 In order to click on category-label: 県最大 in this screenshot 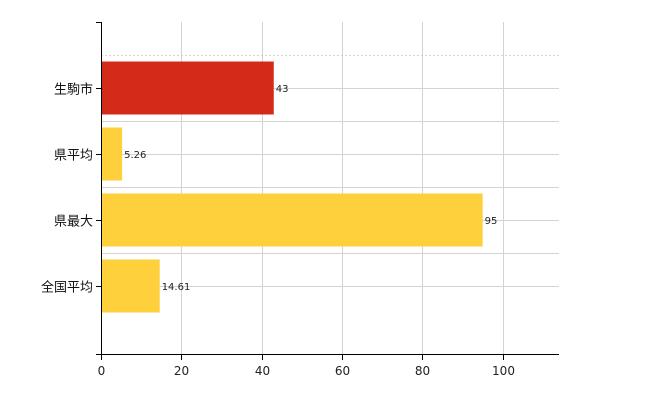, I will do `click(73, 222)`.